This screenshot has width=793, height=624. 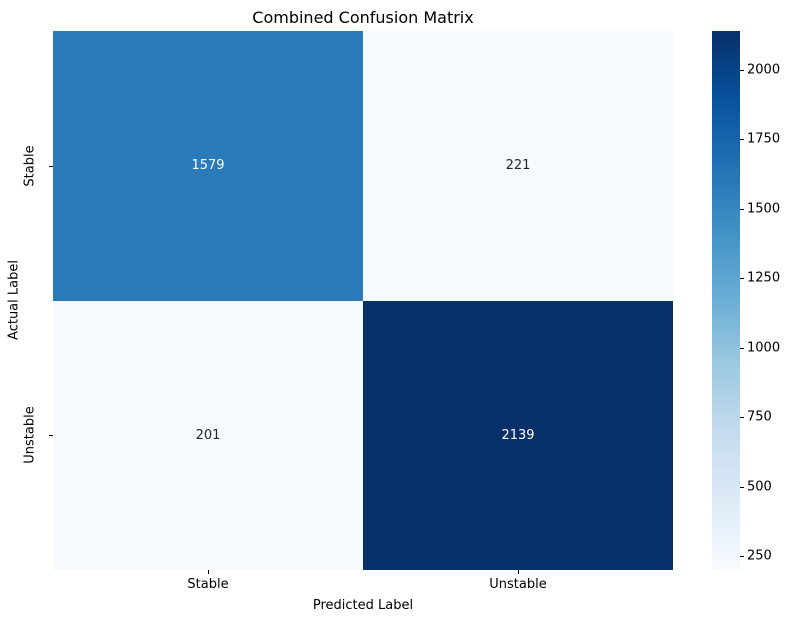 What do you see at coordinates (764, 348) in the screenshot?
I see `colorbar-tick-label: 1000` at bounding box center [764, 348].